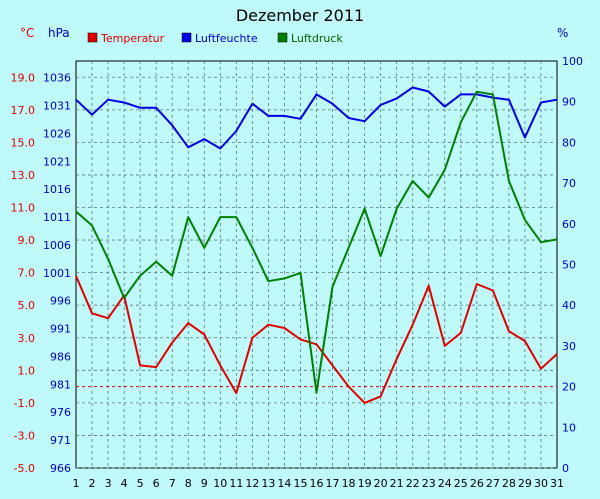  Describe the element at coordinates (569, 102) in the screenshot. I see `humidity-tick-label: 90` at that location.